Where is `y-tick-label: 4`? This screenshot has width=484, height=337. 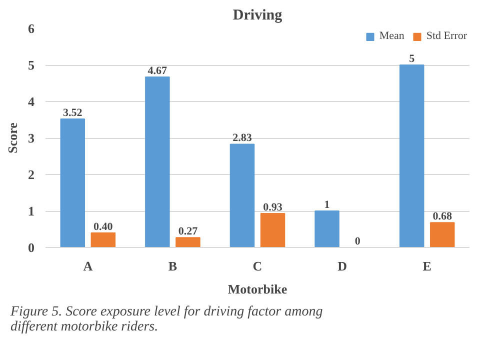 y-tick-label: 4 is located at coordinates (31, 101).